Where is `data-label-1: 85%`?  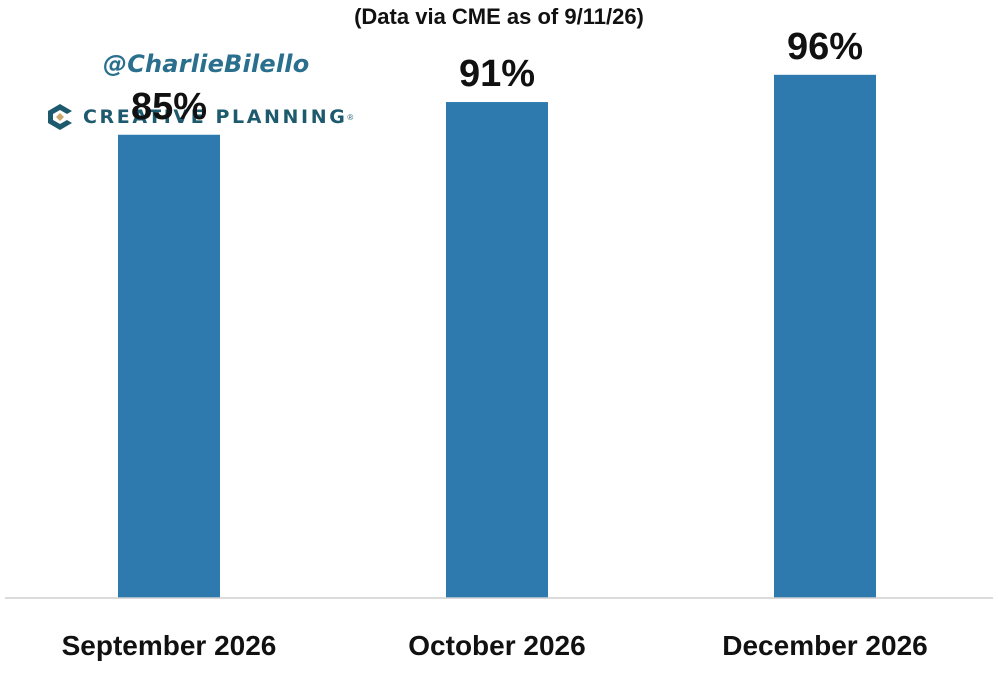
data-label-1: 85% is located at coordinates (169, 107).